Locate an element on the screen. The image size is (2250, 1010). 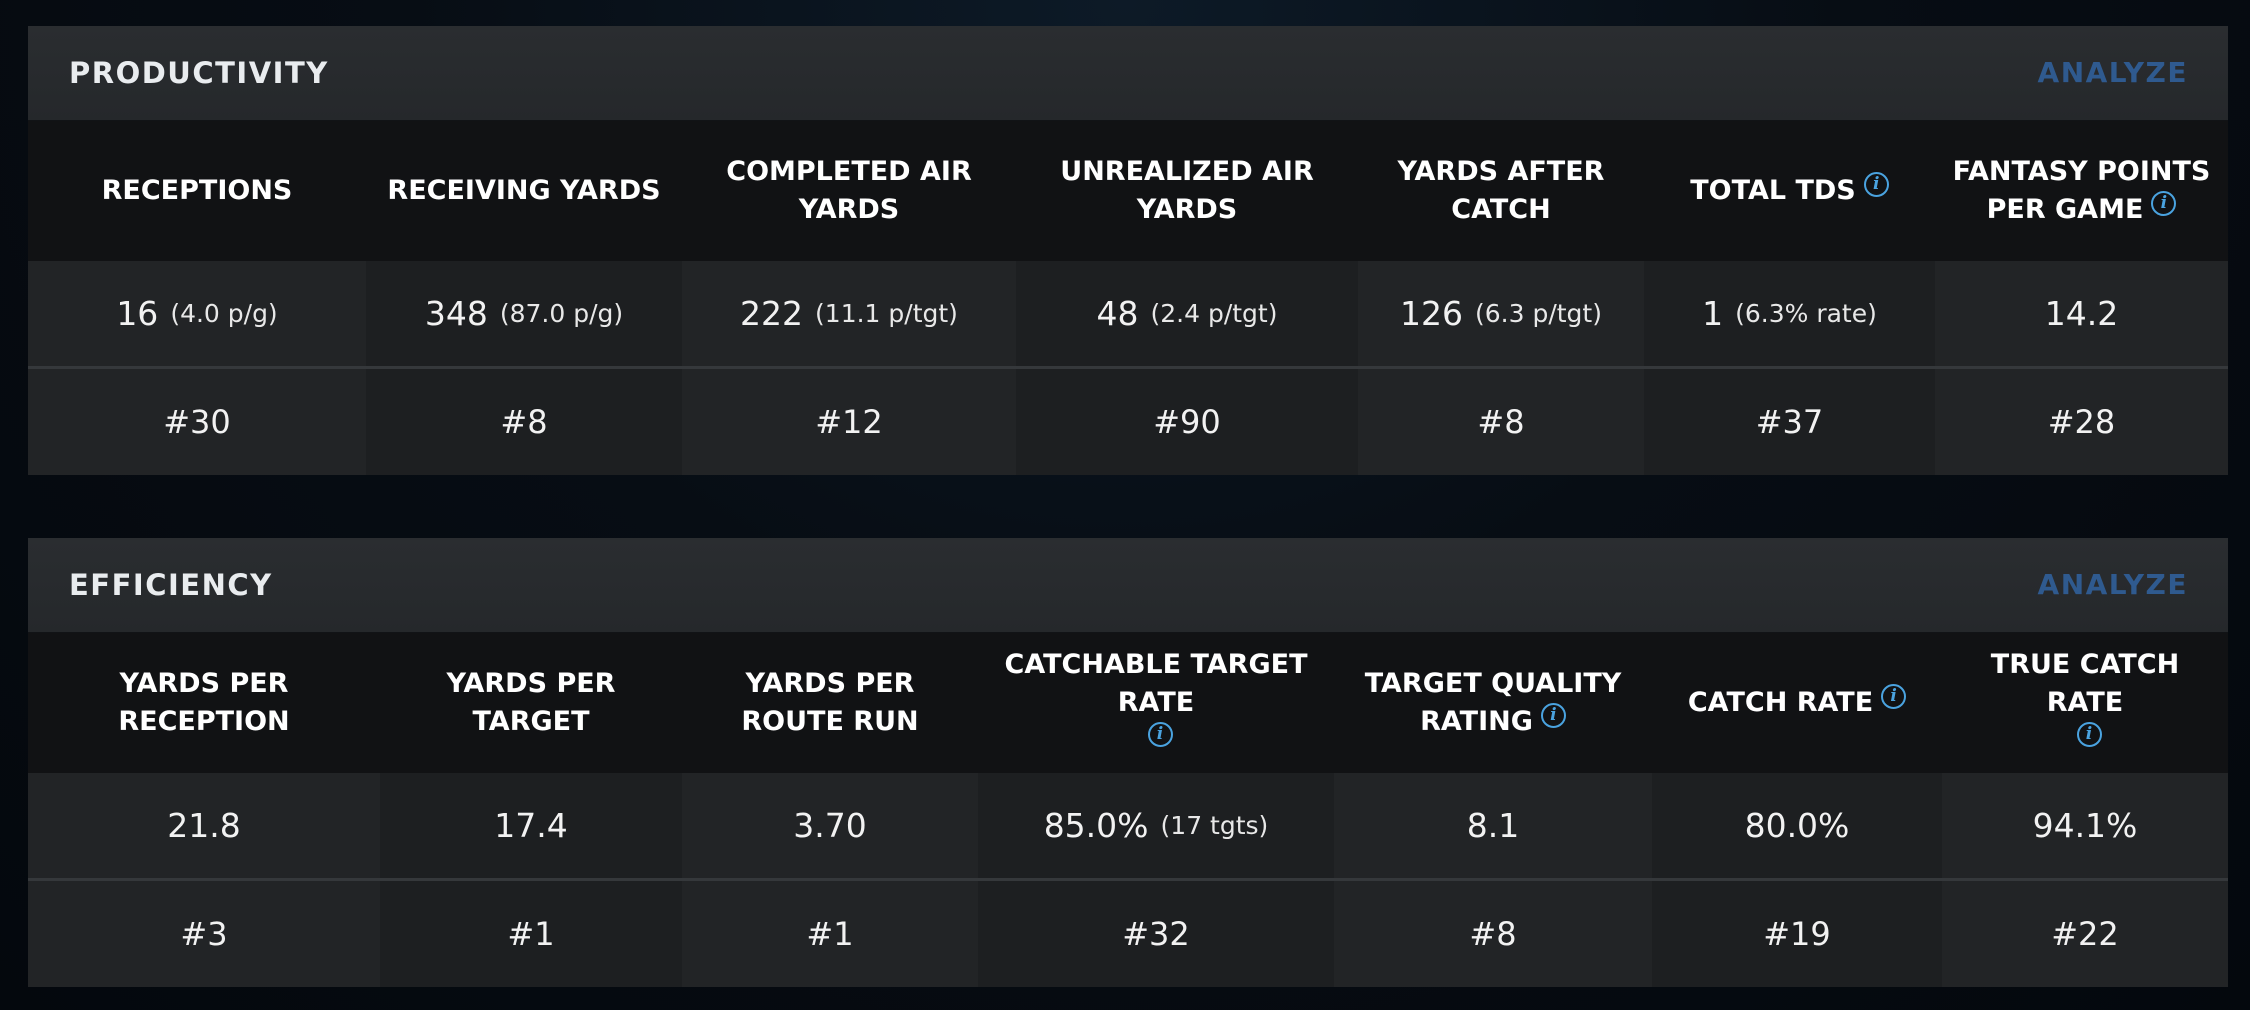
table-row: #30 #8 #12 #90 #8 #37 #28 is located at coordinates (1128, 420).